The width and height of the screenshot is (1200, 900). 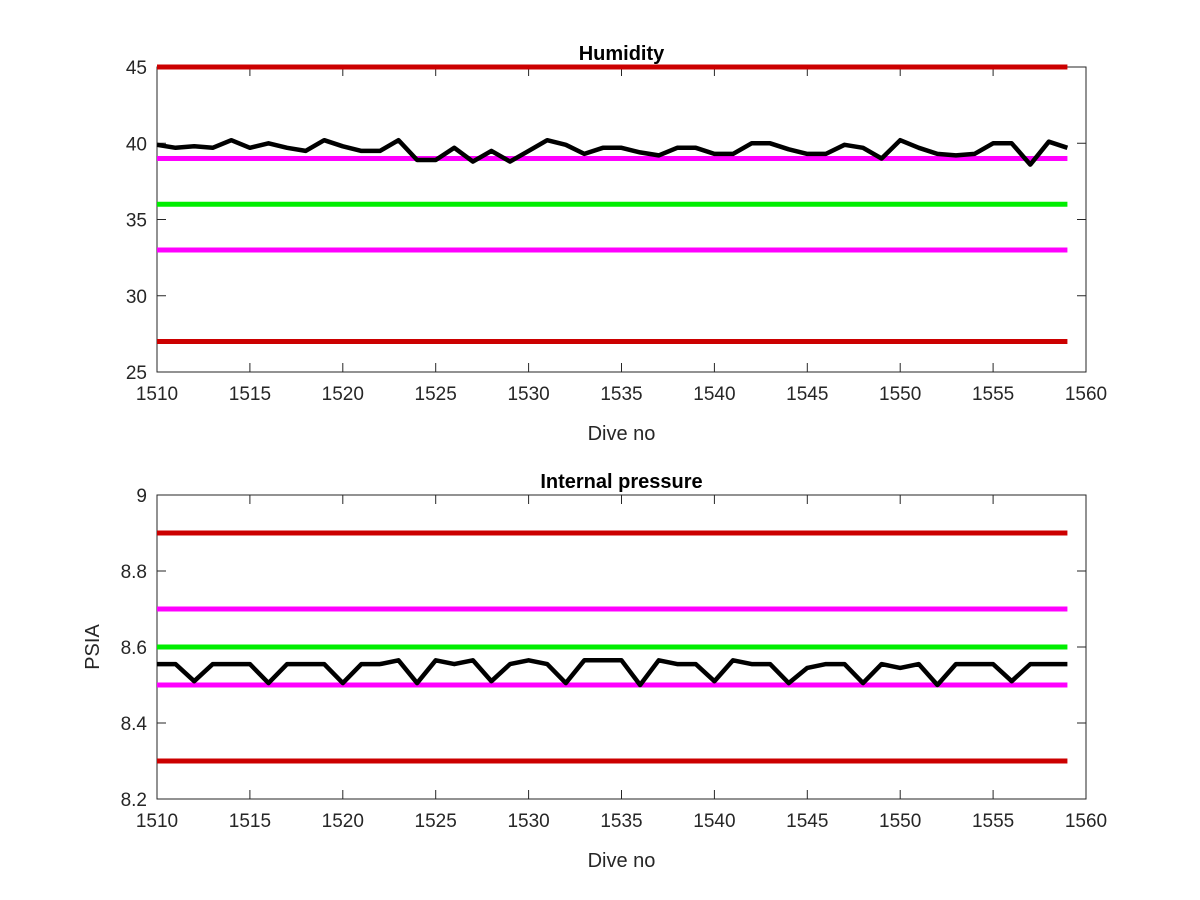 What do you see at coordinates (714, 821) in the screenshot?
I see `chart-2-x-tick-label: 1540` at bounding box center [714, 821].